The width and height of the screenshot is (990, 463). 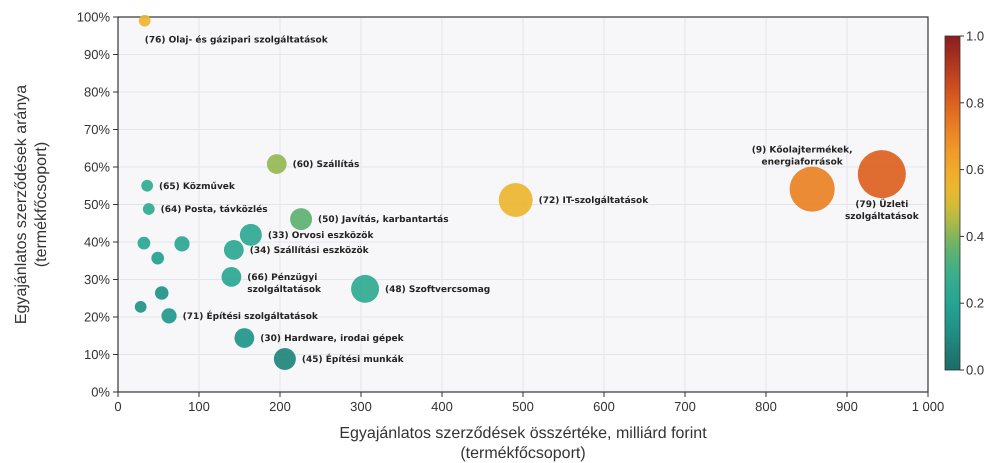 What do you see at coordinates (383, 220) in the screenshot?
I see `annotation: (50) Javítás, karbantartás` at bounding box center [383, 220].